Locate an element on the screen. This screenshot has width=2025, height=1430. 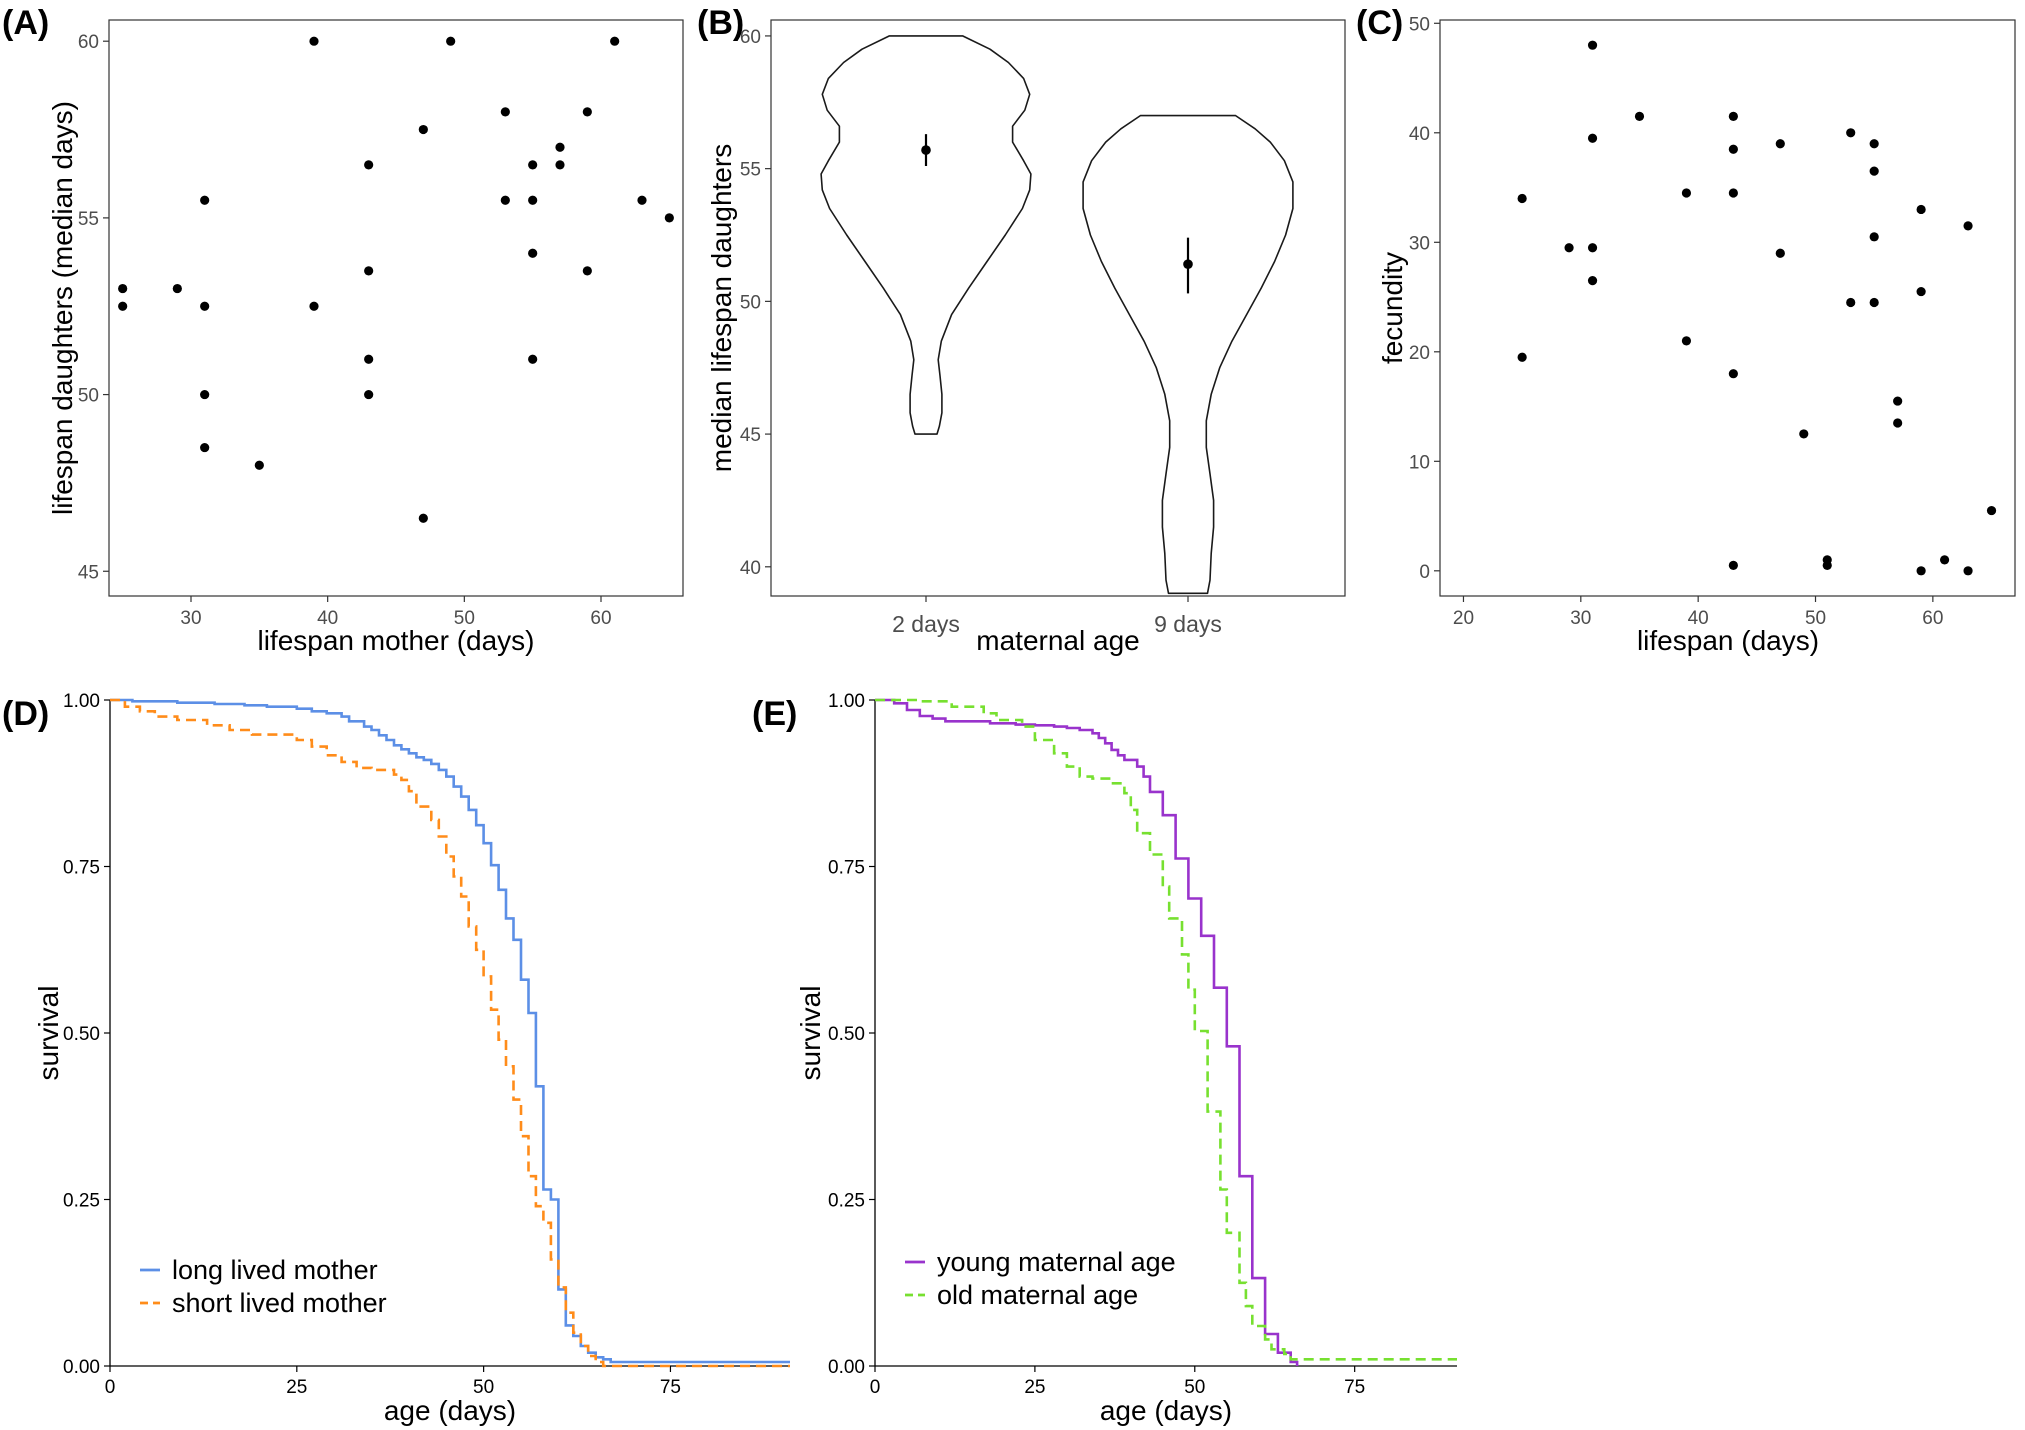
y-tick-label: 20 is located at coordinates (1419, 353).